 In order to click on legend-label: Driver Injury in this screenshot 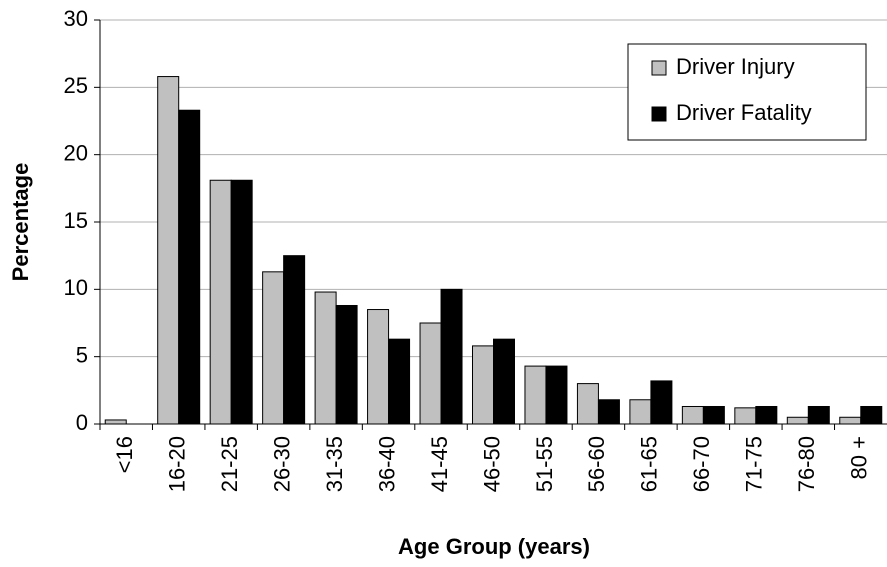, I will do `click(735, 66)`.